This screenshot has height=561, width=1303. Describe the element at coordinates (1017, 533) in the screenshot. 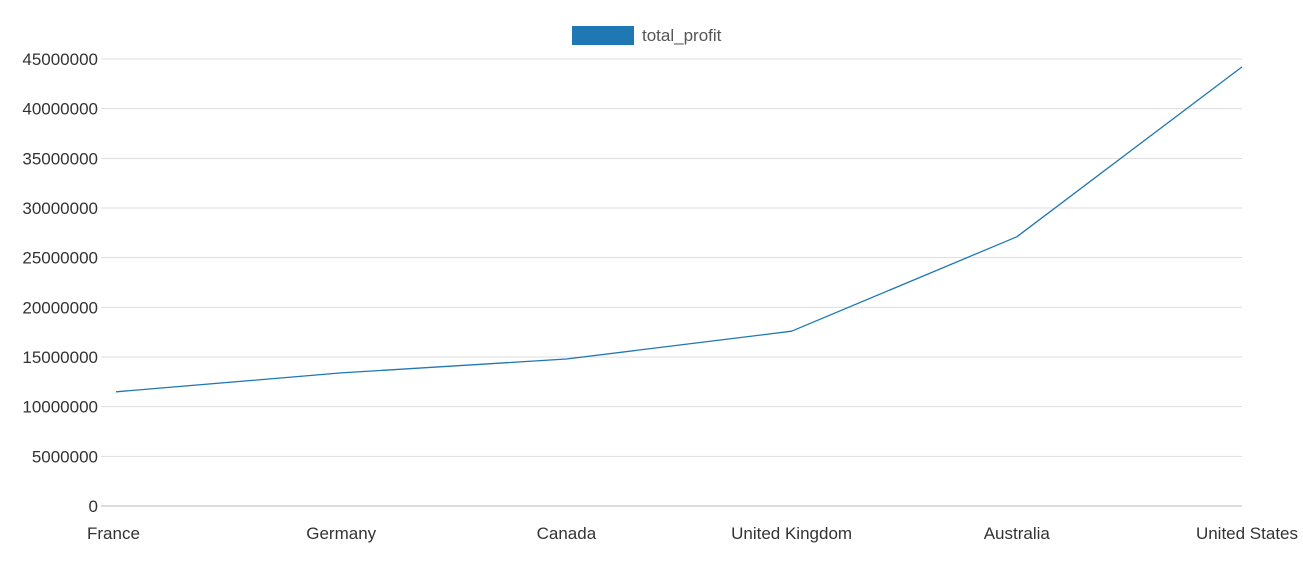

I see `x-tick-label: Australia` at that location.